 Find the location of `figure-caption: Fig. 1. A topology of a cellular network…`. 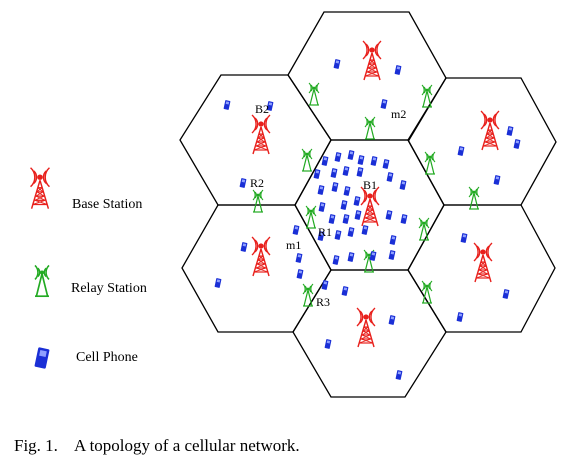

figure-caption: Fig. 1. A topology of a cellular network… is located at coordinates (157, 446).